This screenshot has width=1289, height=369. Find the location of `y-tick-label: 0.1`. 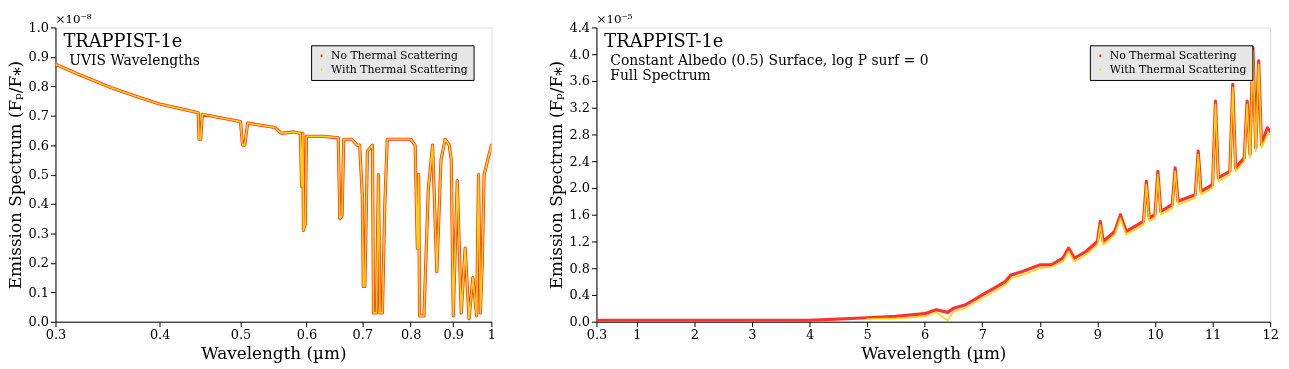

y-tick-label: 0.1 is located at coordinates (39, 292).